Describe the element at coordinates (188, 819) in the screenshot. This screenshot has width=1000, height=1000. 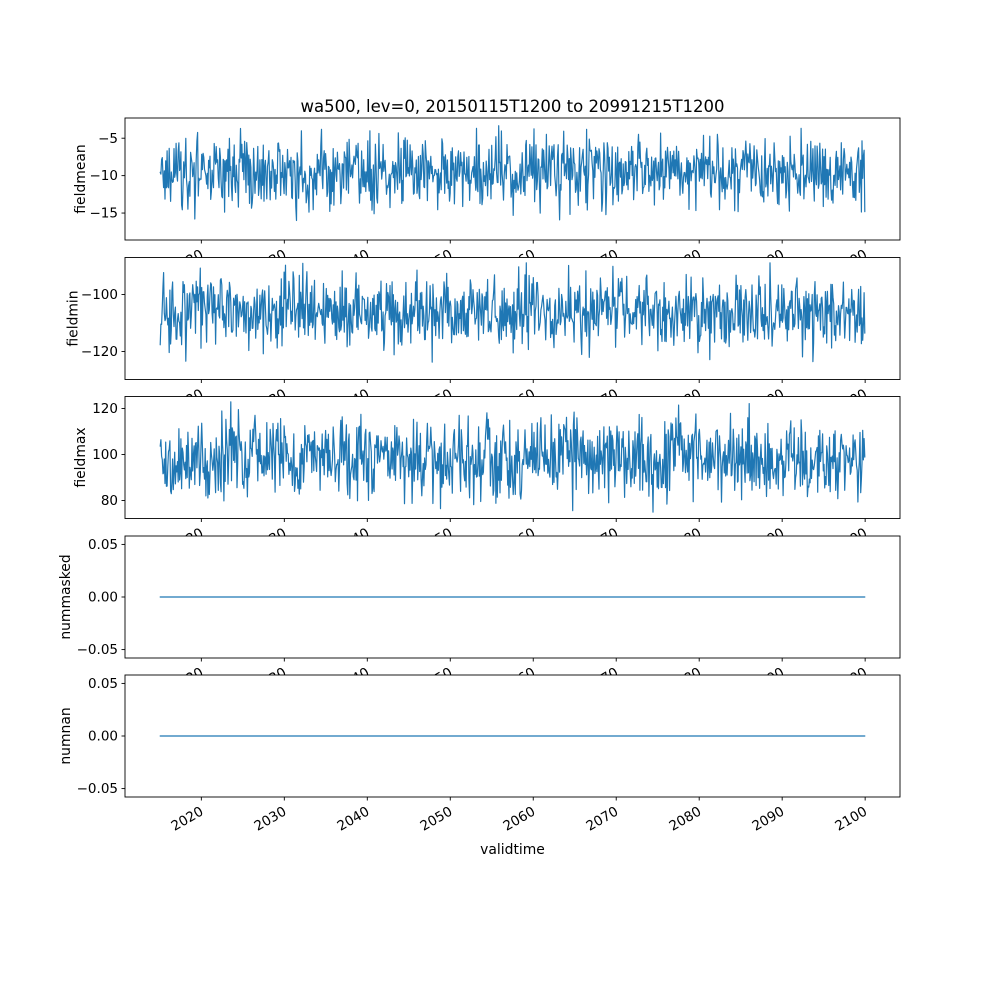
I see `x-tick-label: 2020` at that location.